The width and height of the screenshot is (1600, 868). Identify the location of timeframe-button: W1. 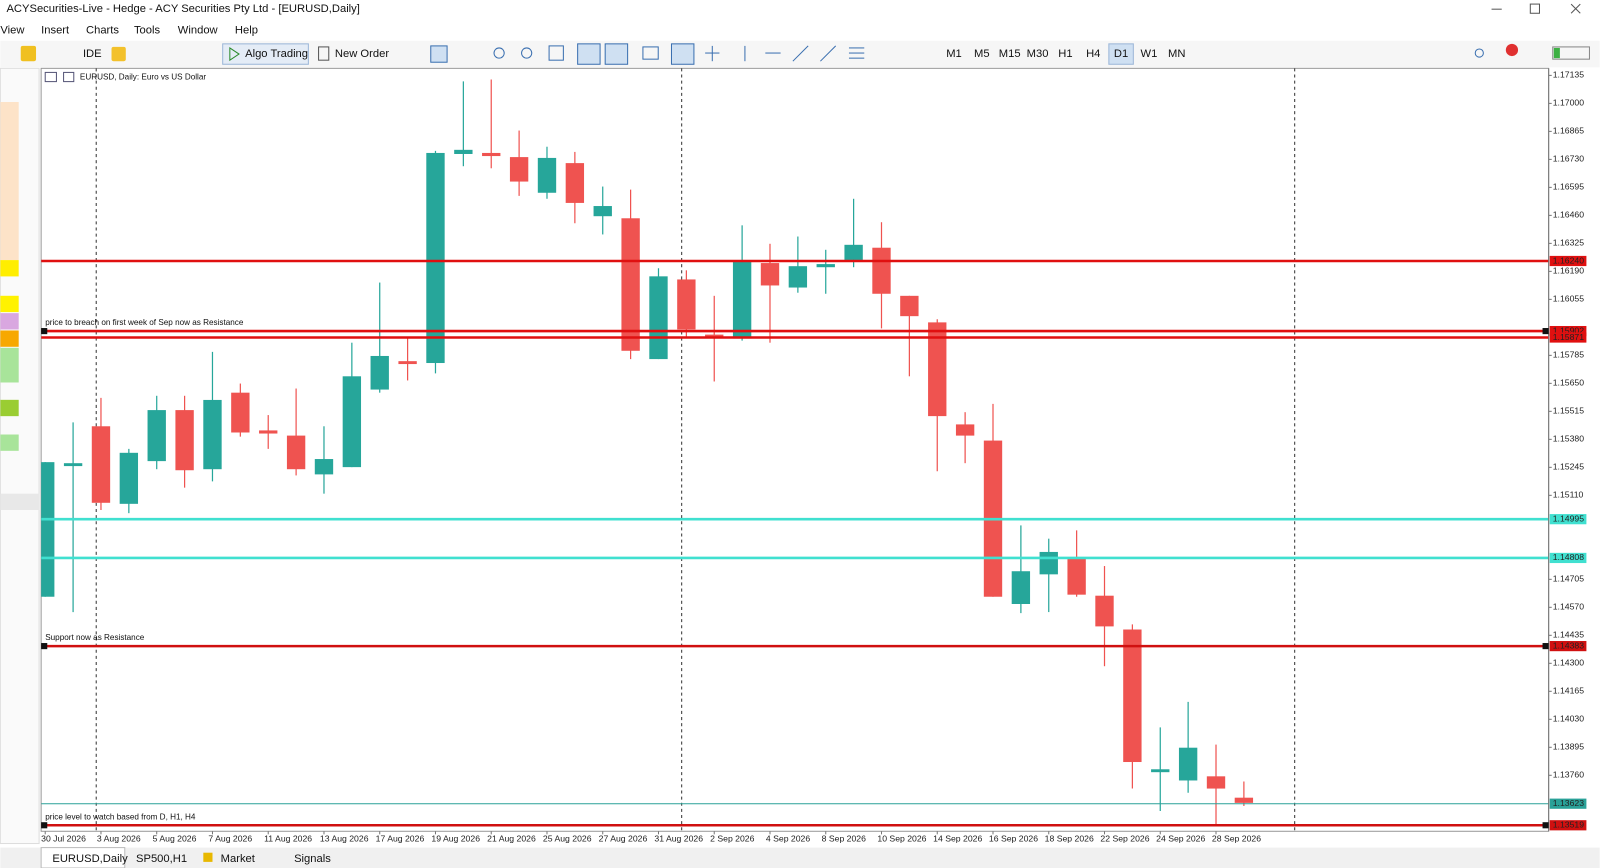
(1149, 54).